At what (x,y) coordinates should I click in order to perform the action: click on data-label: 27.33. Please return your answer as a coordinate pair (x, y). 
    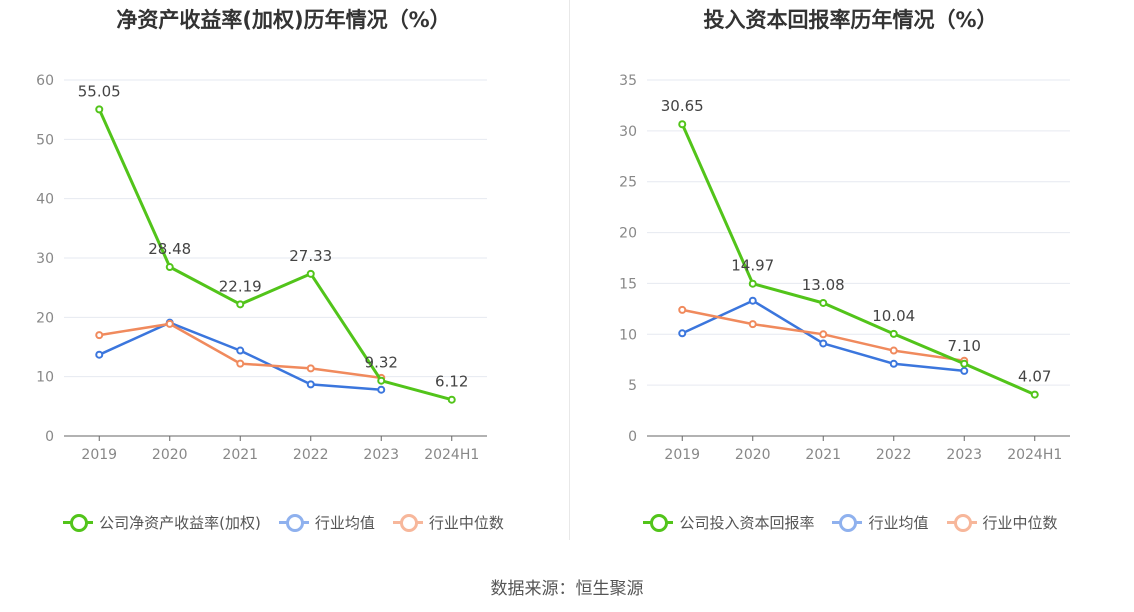
    Looking at the image, I should click on (310, 256).